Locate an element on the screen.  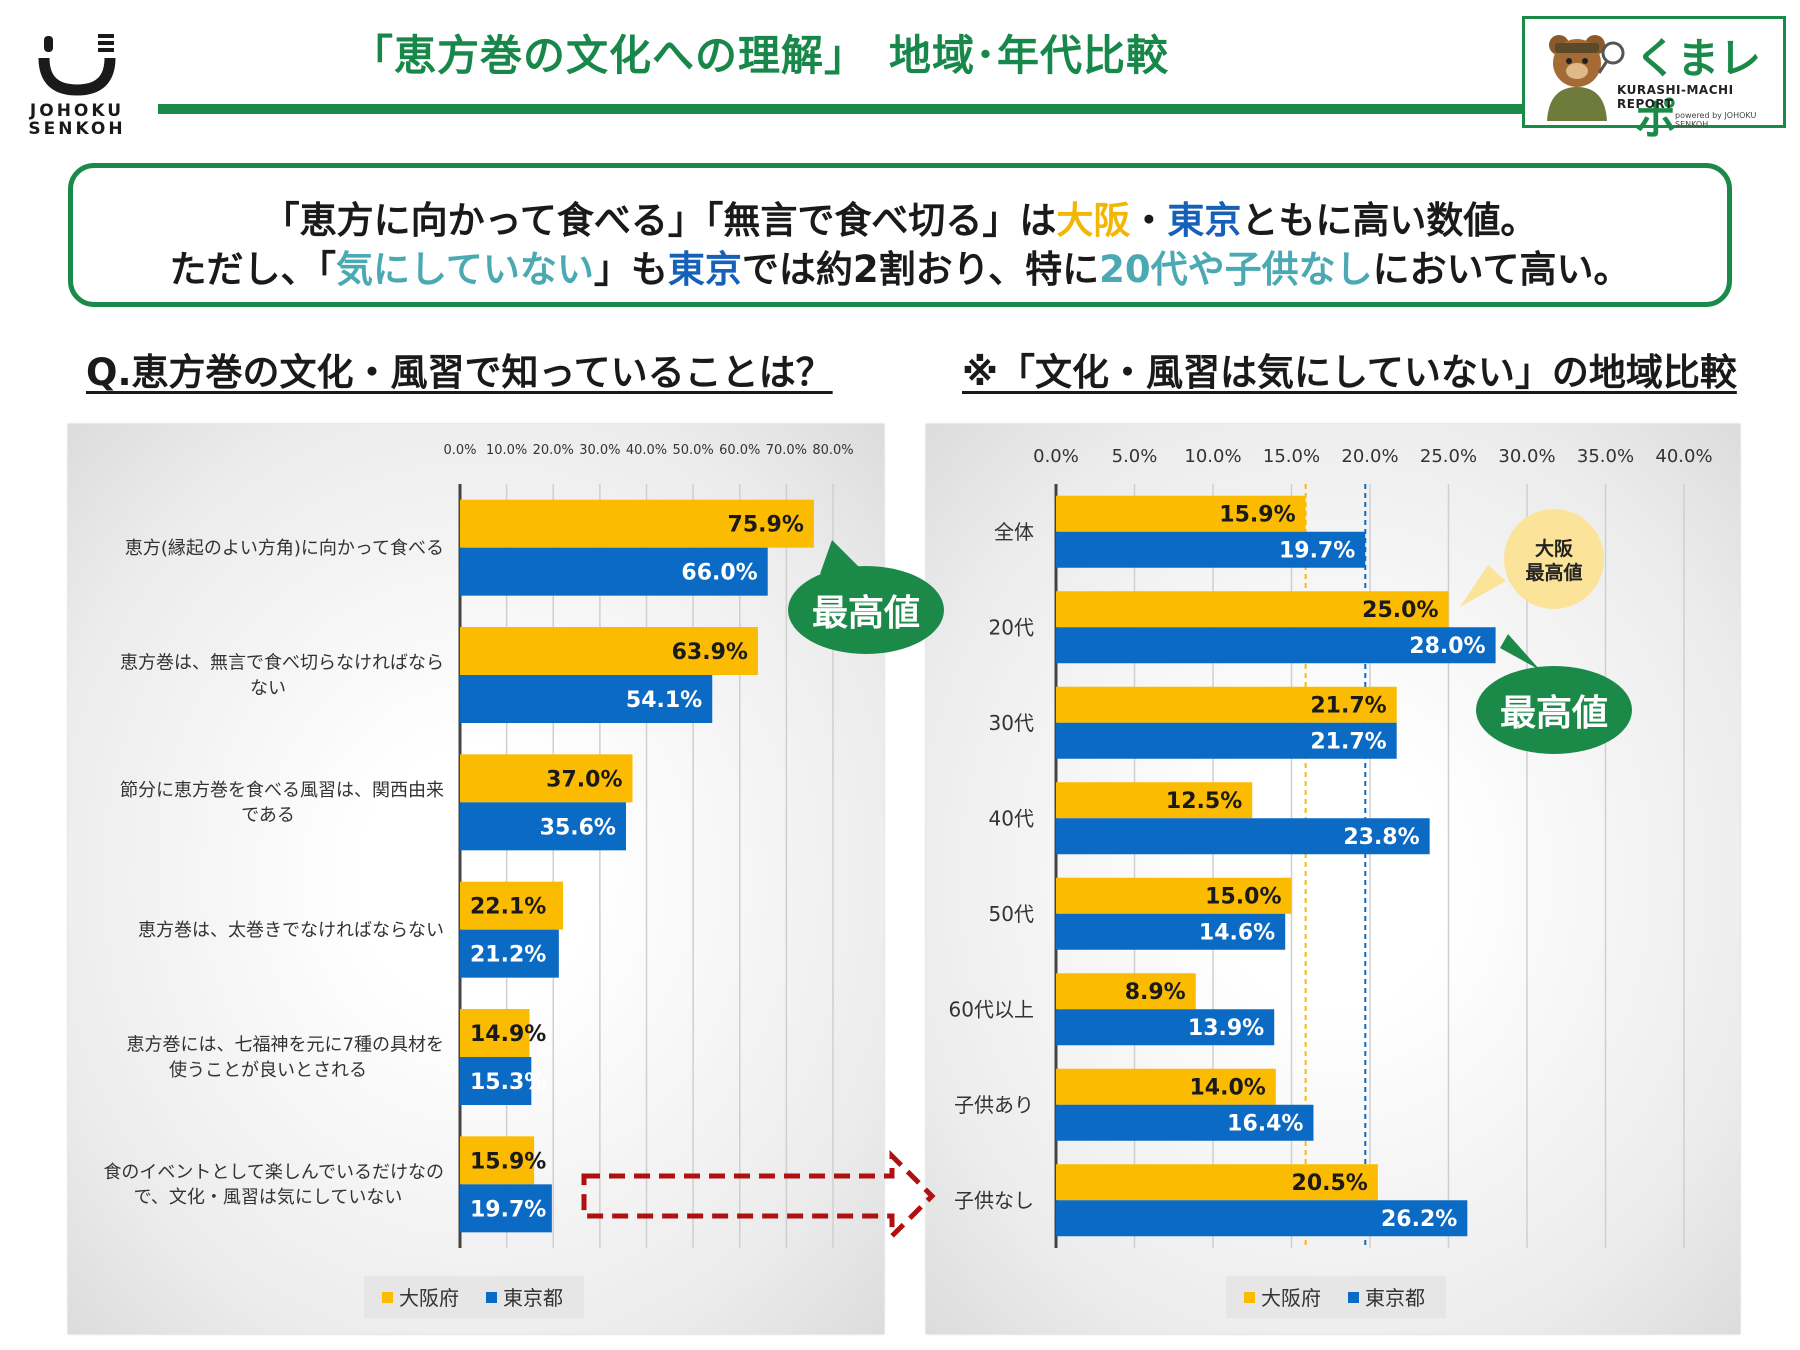
left-peak-callout: 最高値 is located at coordinates (866, 597).